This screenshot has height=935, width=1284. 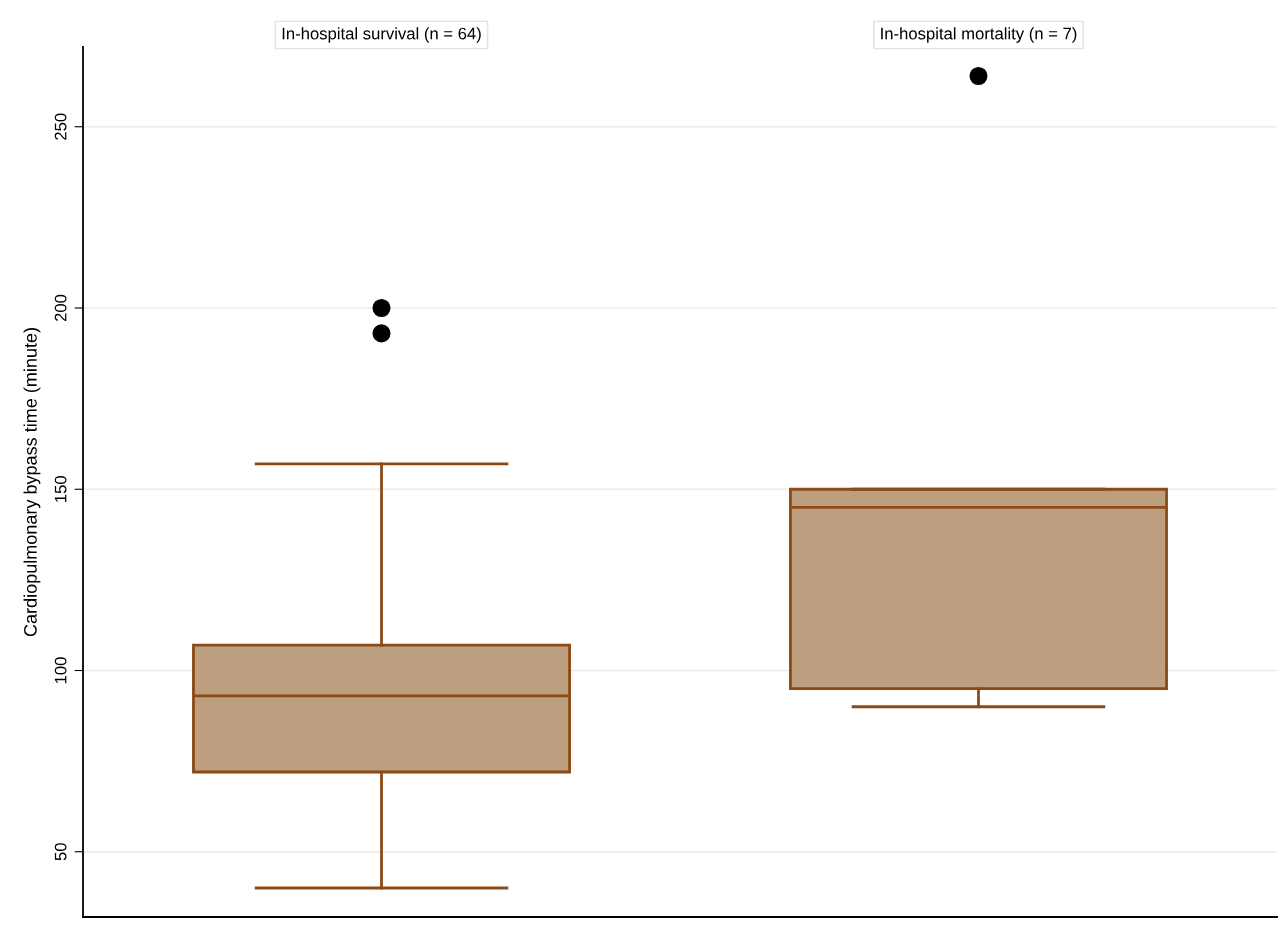 I want to click on y-tick-label: 150, so click(x=60, y=489).